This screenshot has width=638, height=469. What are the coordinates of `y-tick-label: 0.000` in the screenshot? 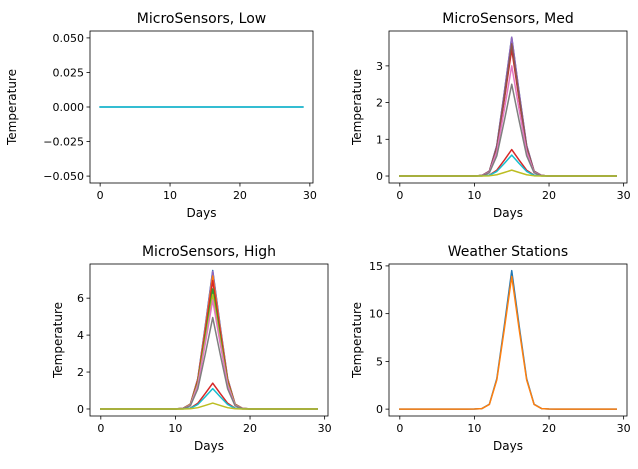 It's located at (69, 107).